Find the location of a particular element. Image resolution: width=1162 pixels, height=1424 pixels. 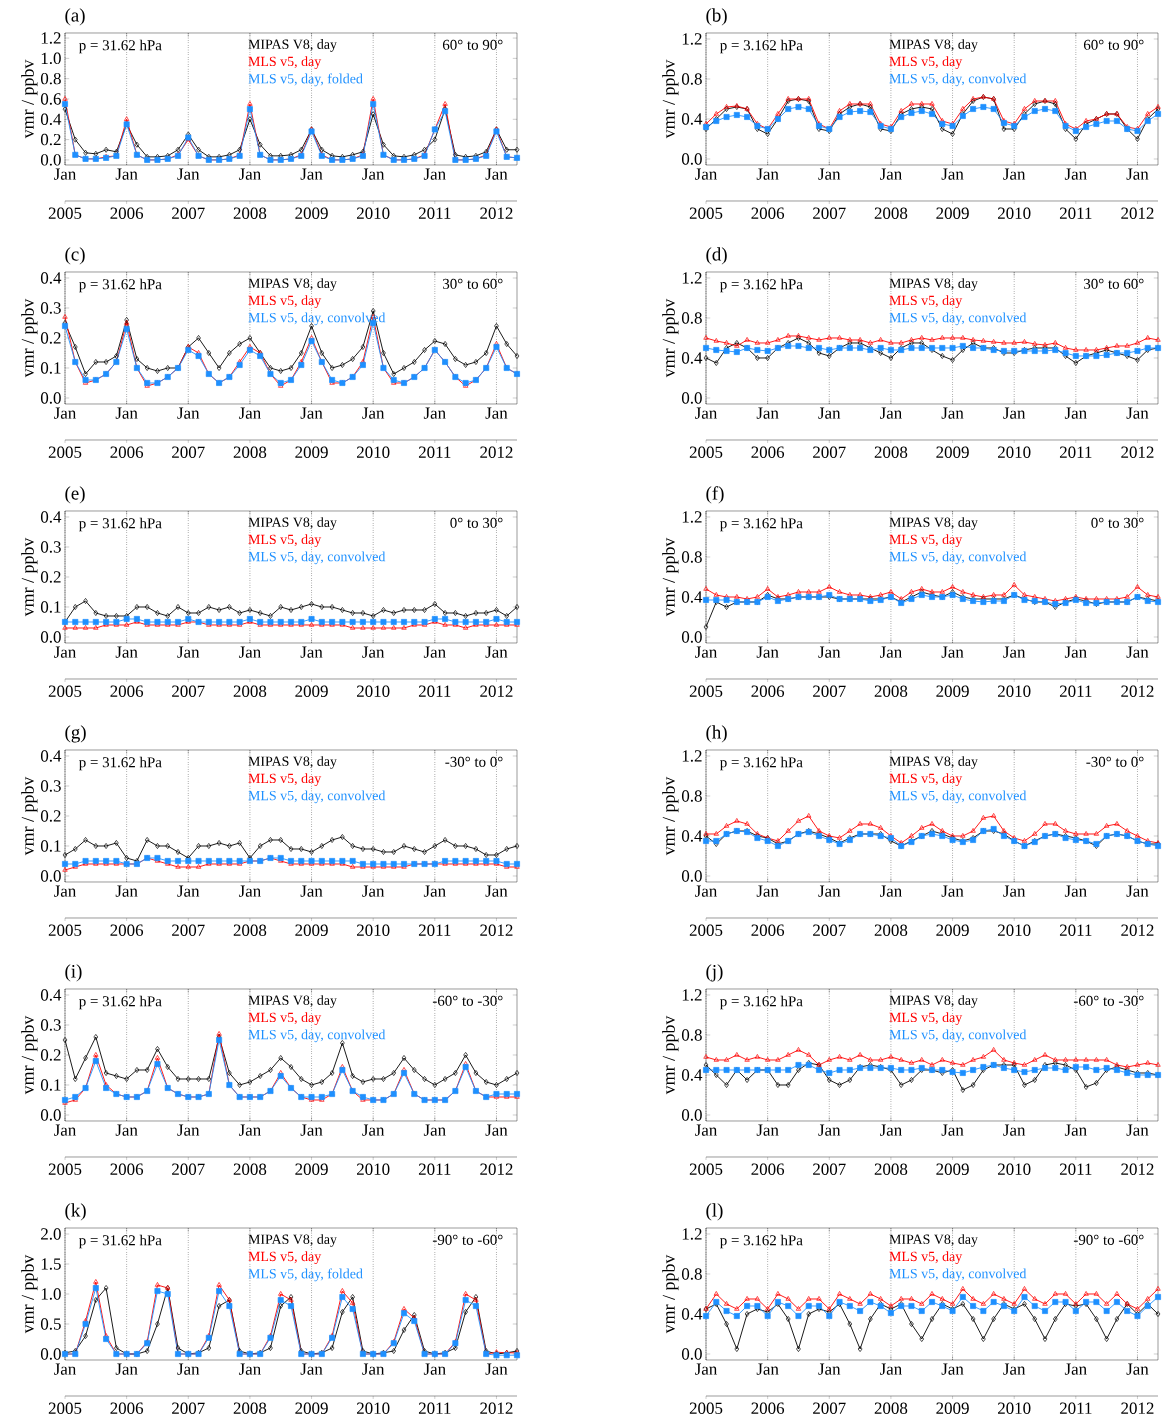

chart-title: (d) is located at coordinates (716, 256).